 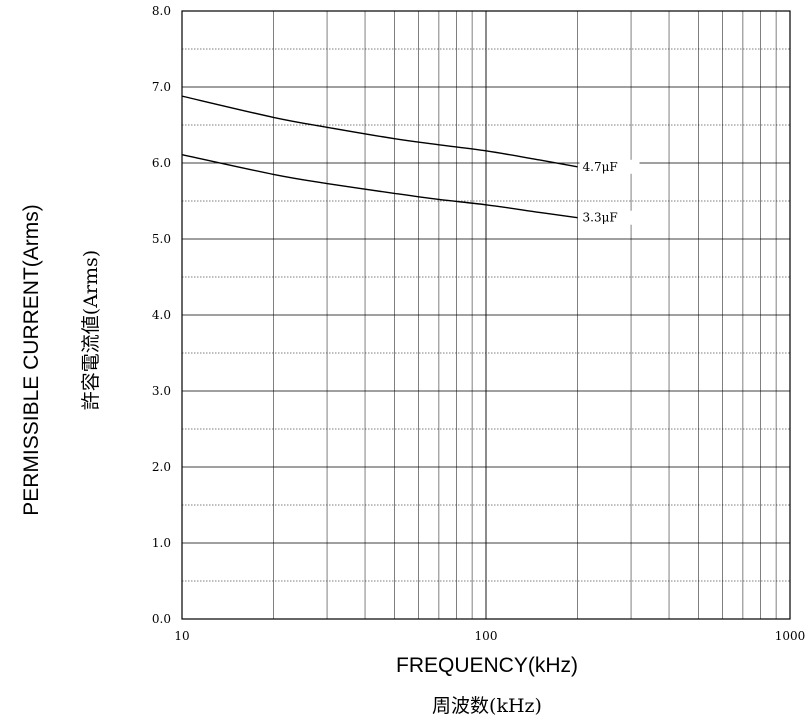 What do you see at coordinates (486, 636) in the screenshot?
I see `x-tick-label: 100` at bounding box center [486, 636].